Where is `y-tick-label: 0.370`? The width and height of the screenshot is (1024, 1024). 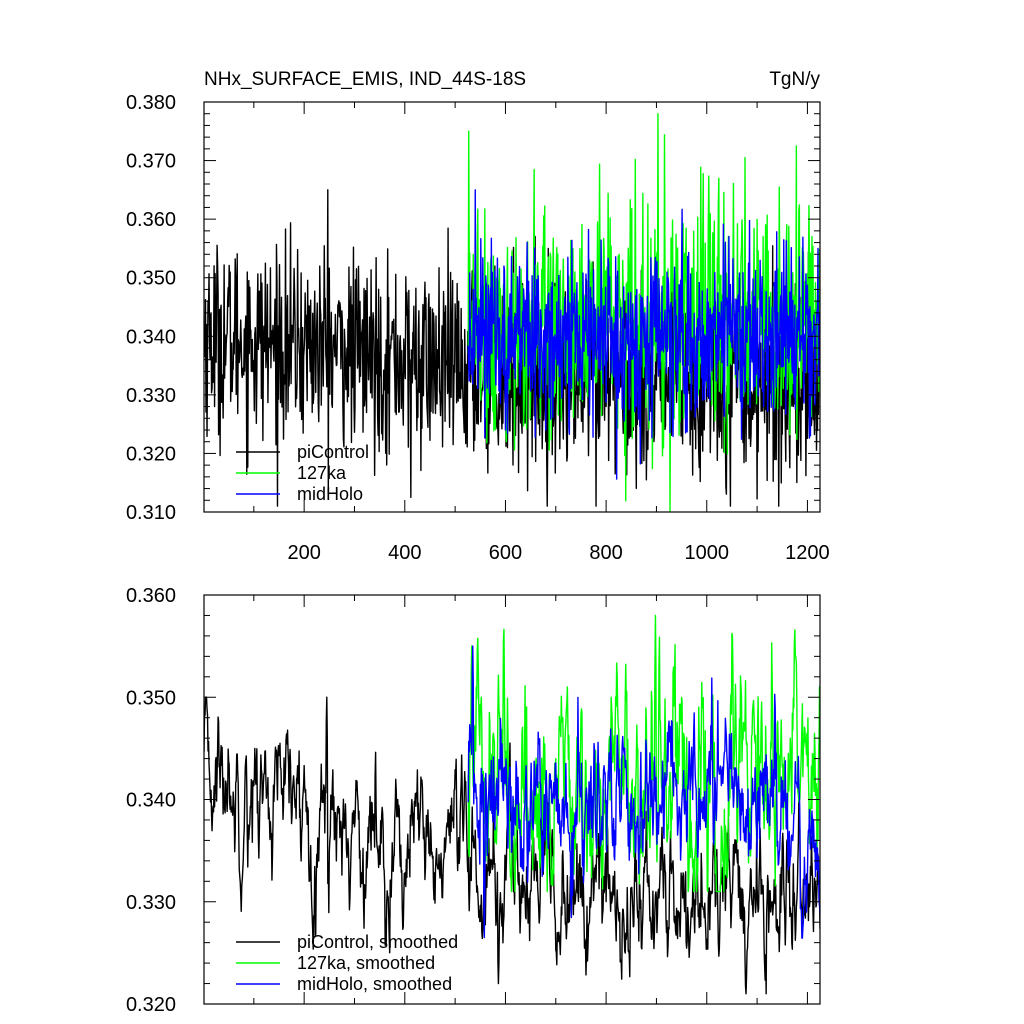
y-tick-label: 0.370 is located at coordinates (151, 162).